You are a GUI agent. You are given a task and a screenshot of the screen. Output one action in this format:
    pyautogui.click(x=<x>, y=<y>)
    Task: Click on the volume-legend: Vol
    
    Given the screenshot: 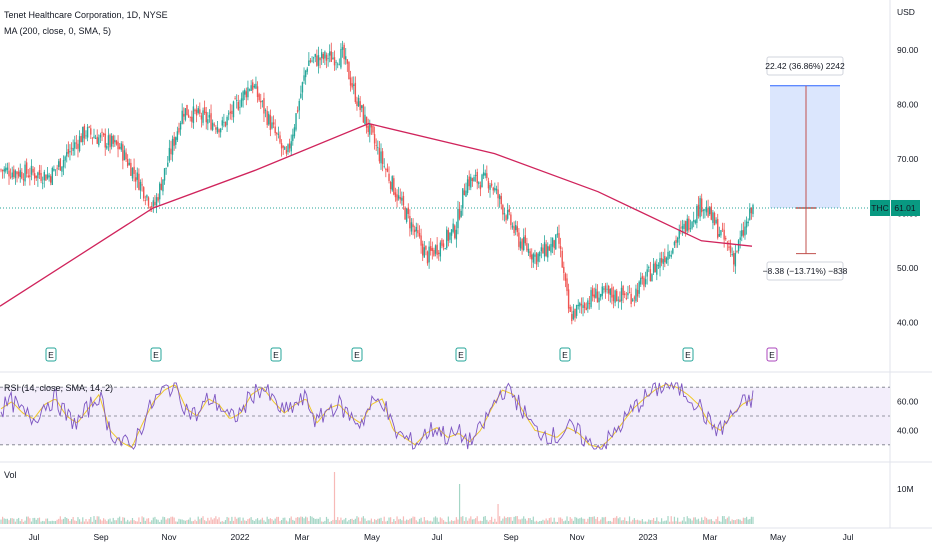 What is the action you would take?
    pyautogui.click(x=10, y=475)
    